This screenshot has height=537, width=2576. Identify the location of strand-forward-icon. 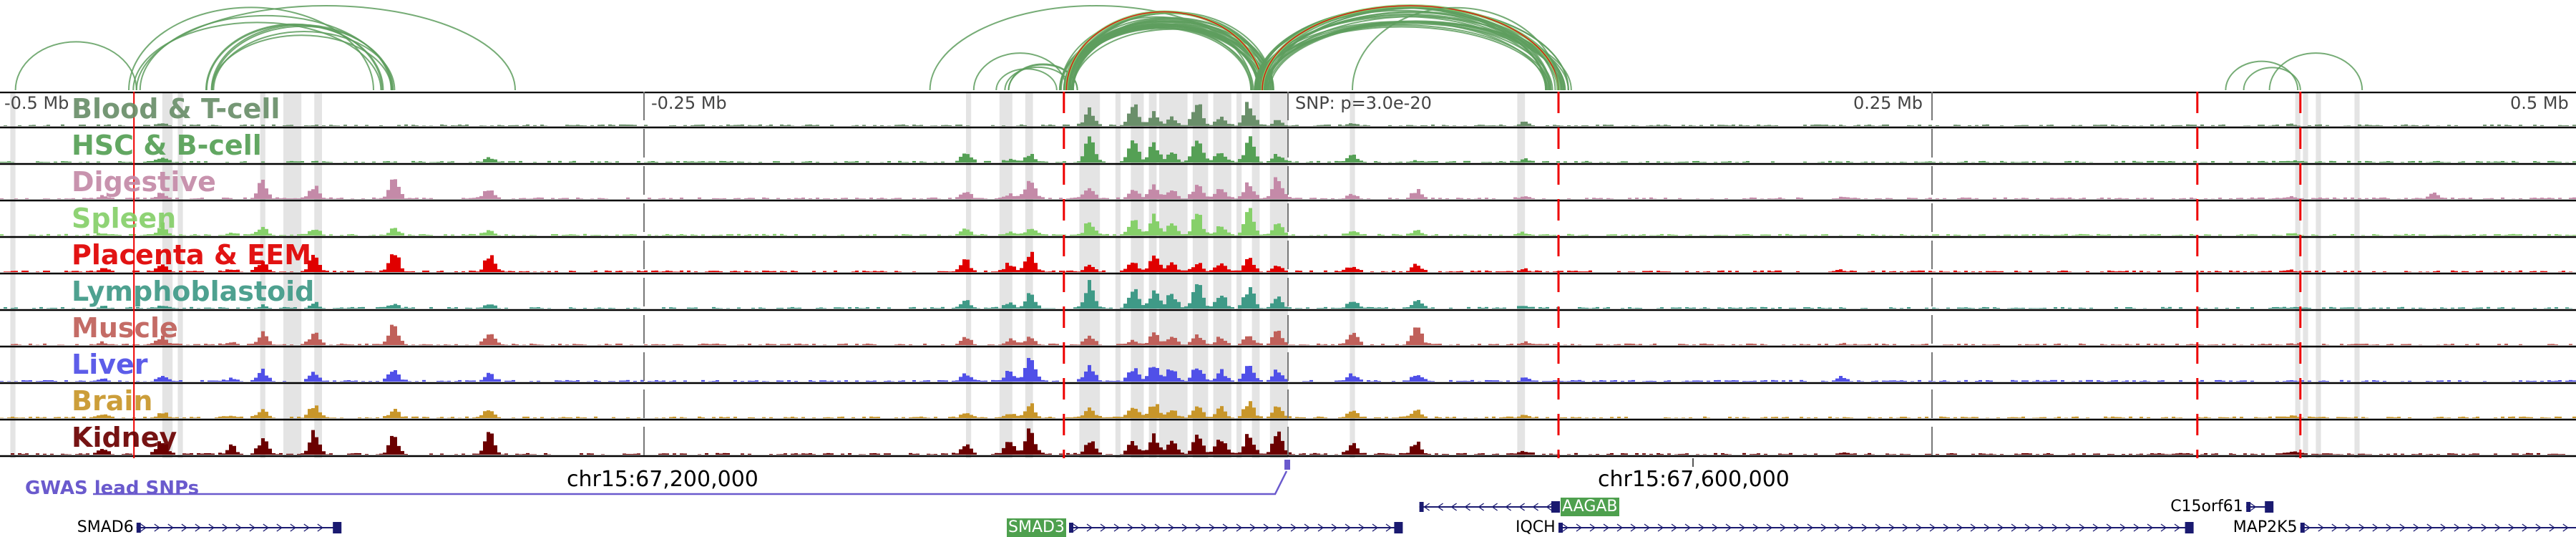
(1579, 527).